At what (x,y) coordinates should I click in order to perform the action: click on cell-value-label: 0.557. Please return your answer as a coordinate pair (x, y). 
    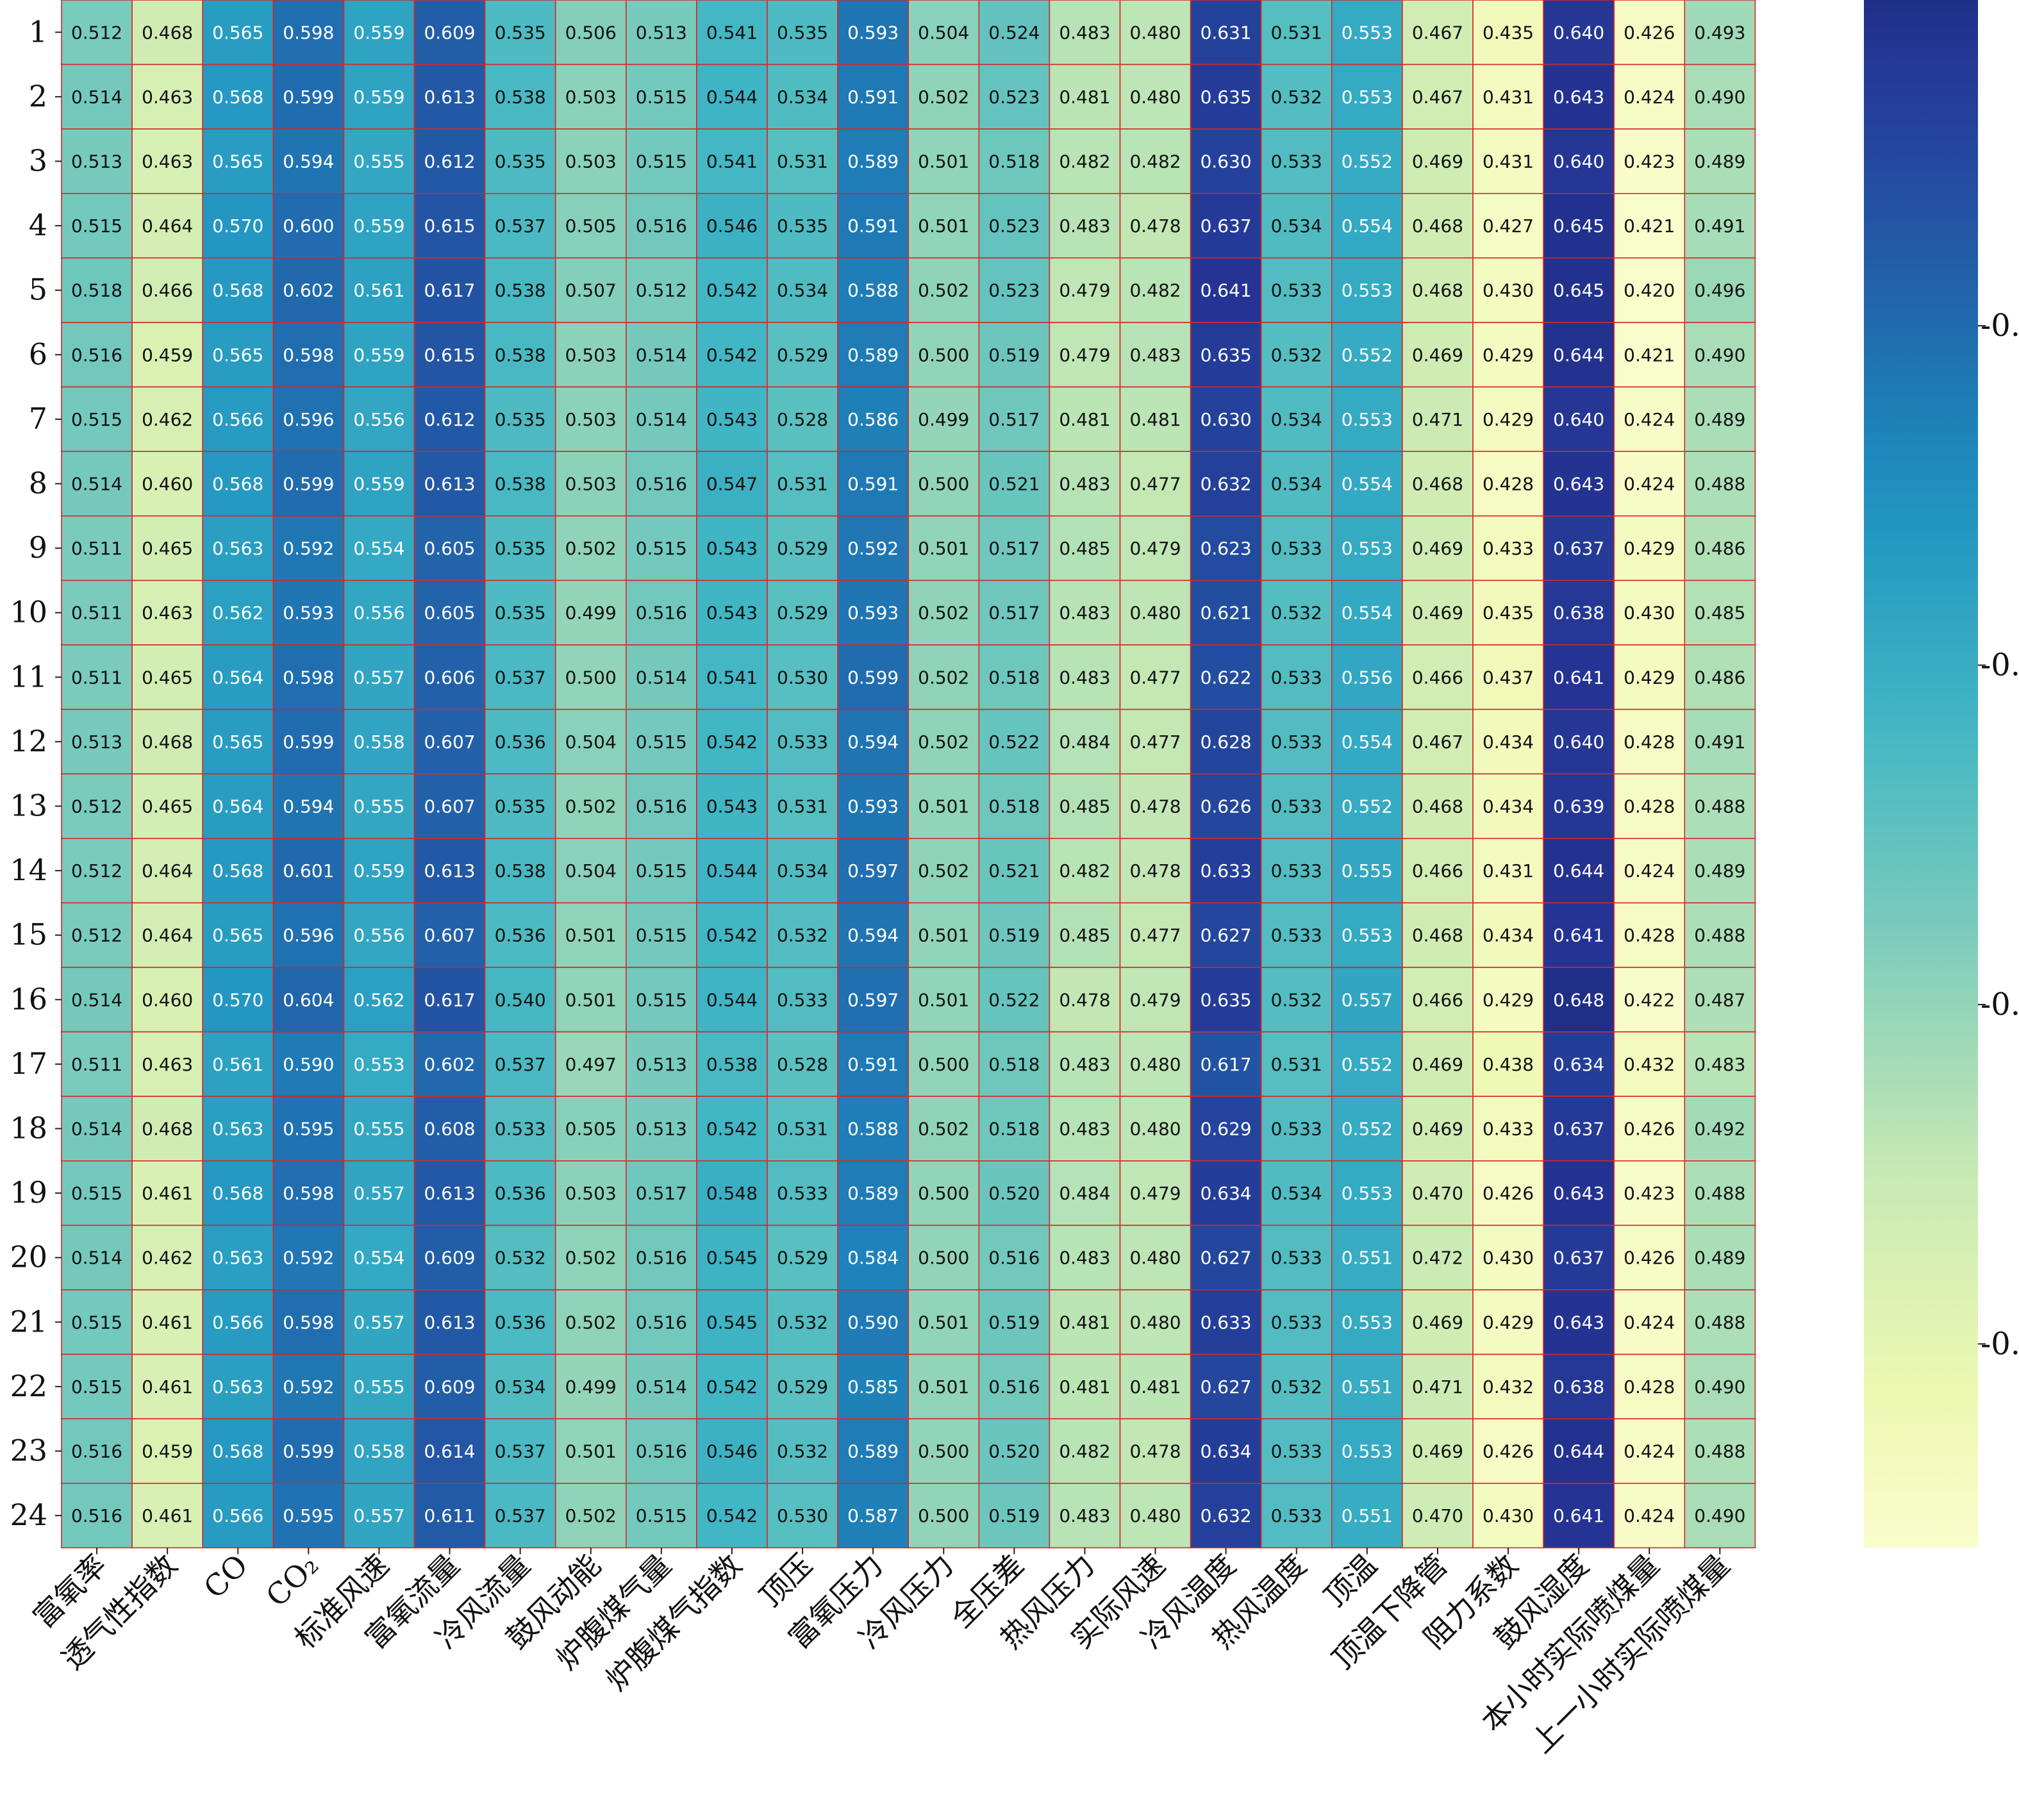
    Looking at the image, I should click on (378, 677).